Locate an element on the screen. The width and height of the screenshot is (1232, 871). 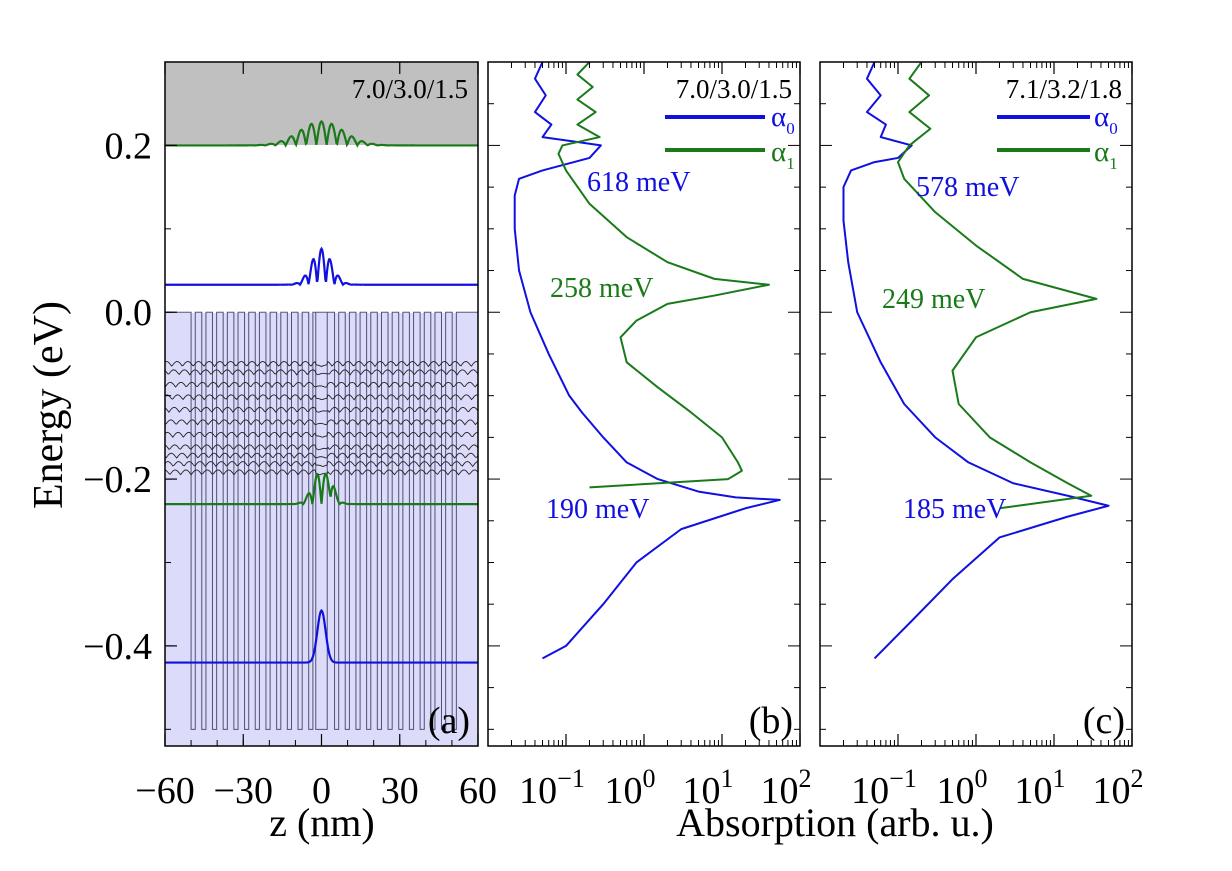
miniband-states is located at coordinates (321, 418).